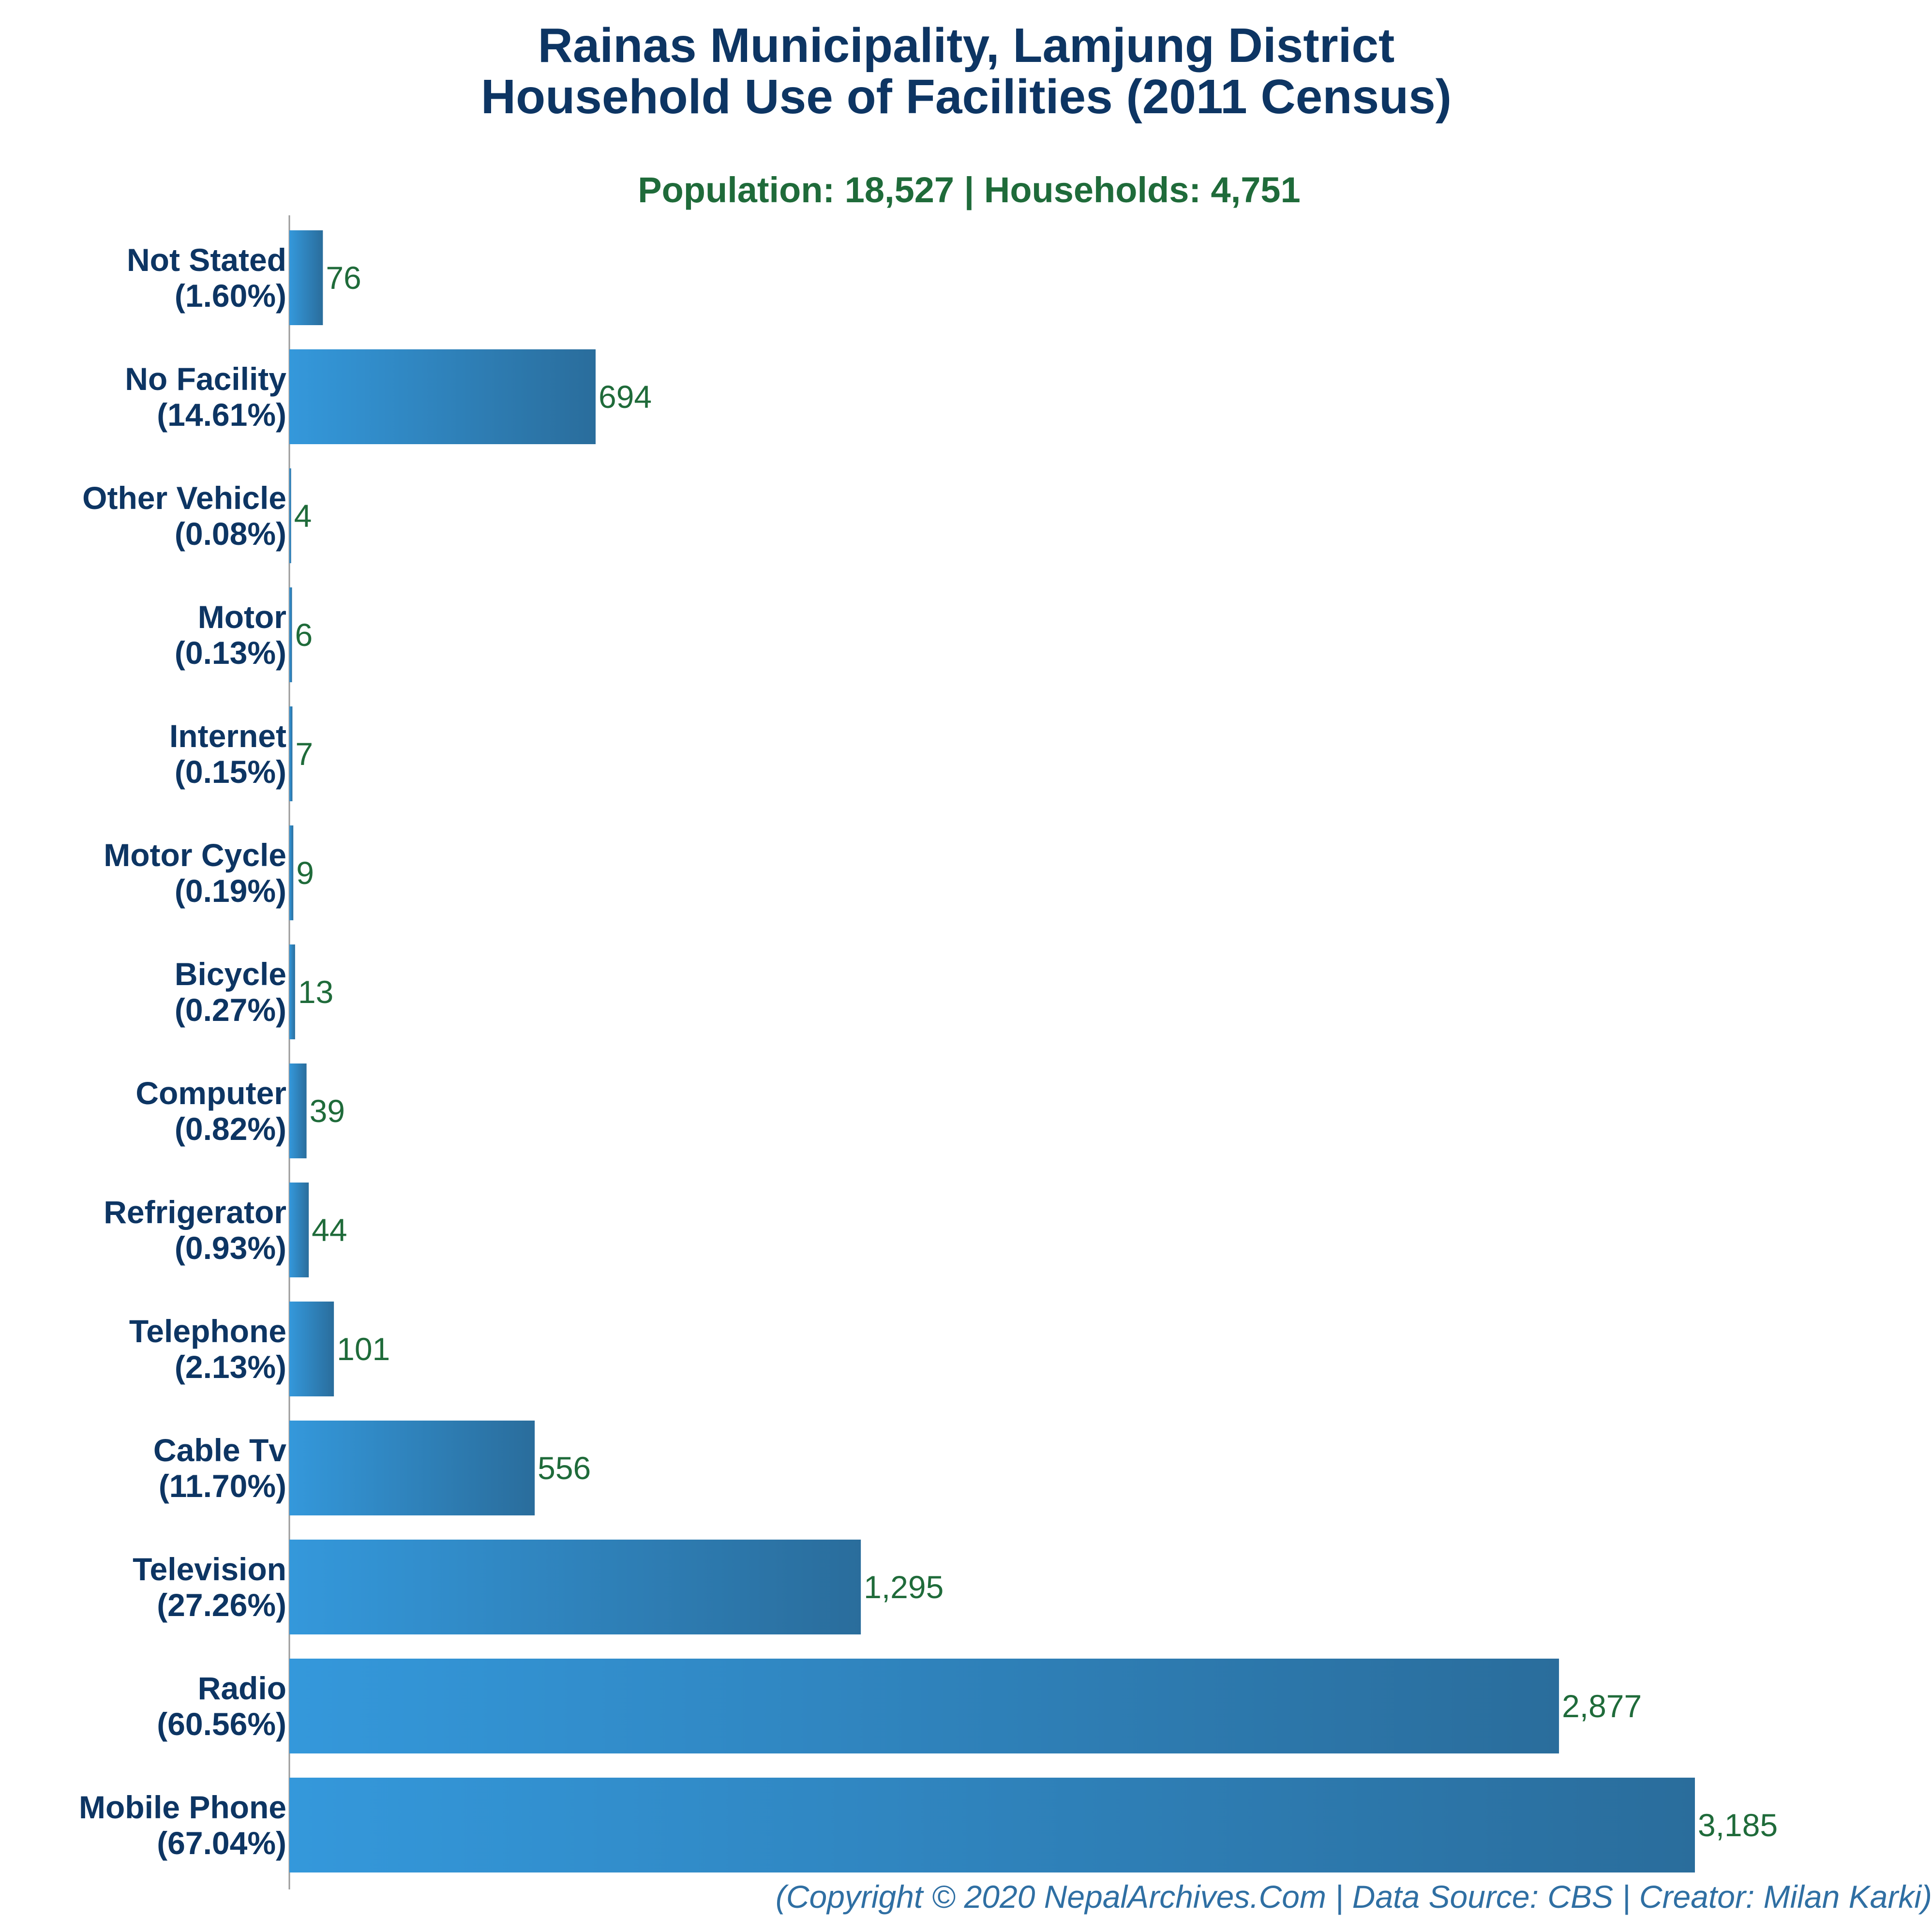  What do you see at coordinates (304, 635) in the screenshot?
I see `value-label: 6` at bounding box center [304, 635].